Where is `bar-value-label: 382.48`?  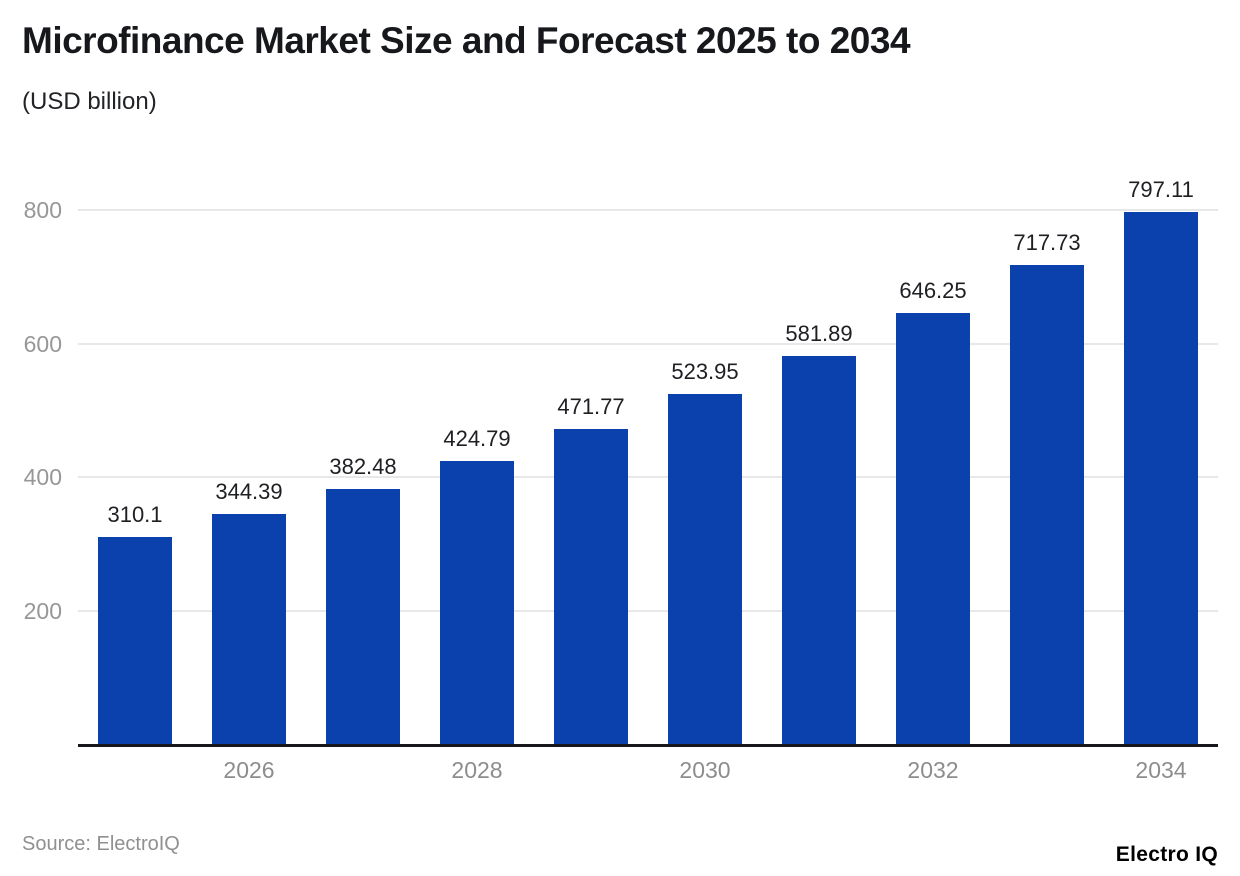
bar-value-label: 382.48 is located at coordinates (363, 466).